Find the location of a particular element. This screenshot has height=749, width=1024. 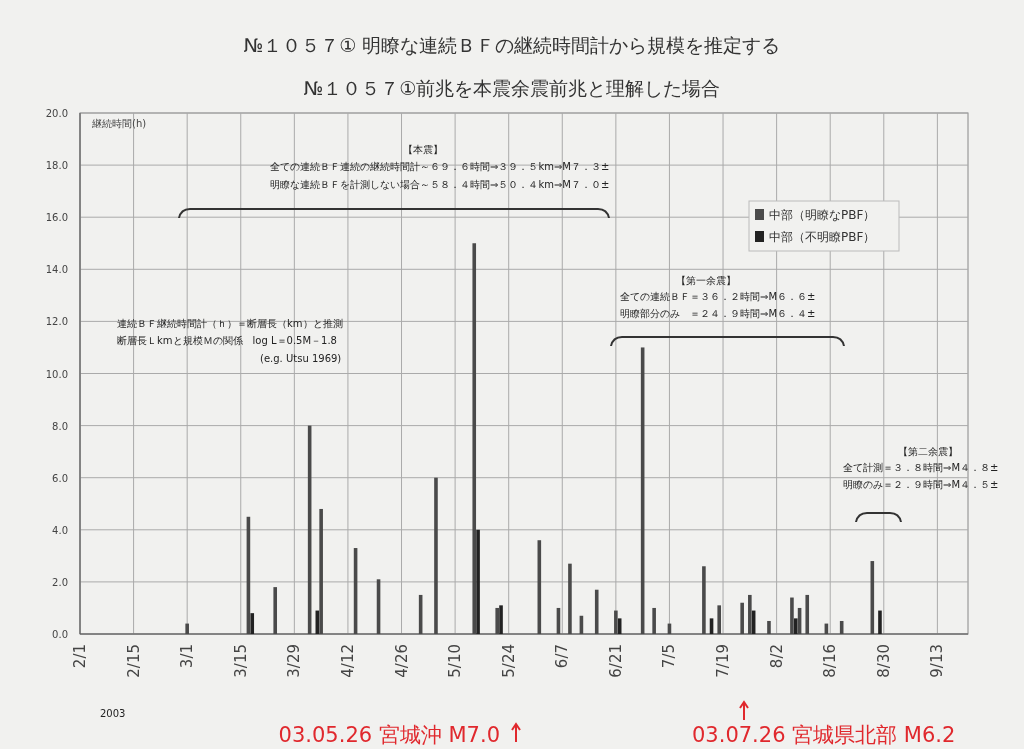

annotation: 【本震】 is located at coordinates (423, 149).